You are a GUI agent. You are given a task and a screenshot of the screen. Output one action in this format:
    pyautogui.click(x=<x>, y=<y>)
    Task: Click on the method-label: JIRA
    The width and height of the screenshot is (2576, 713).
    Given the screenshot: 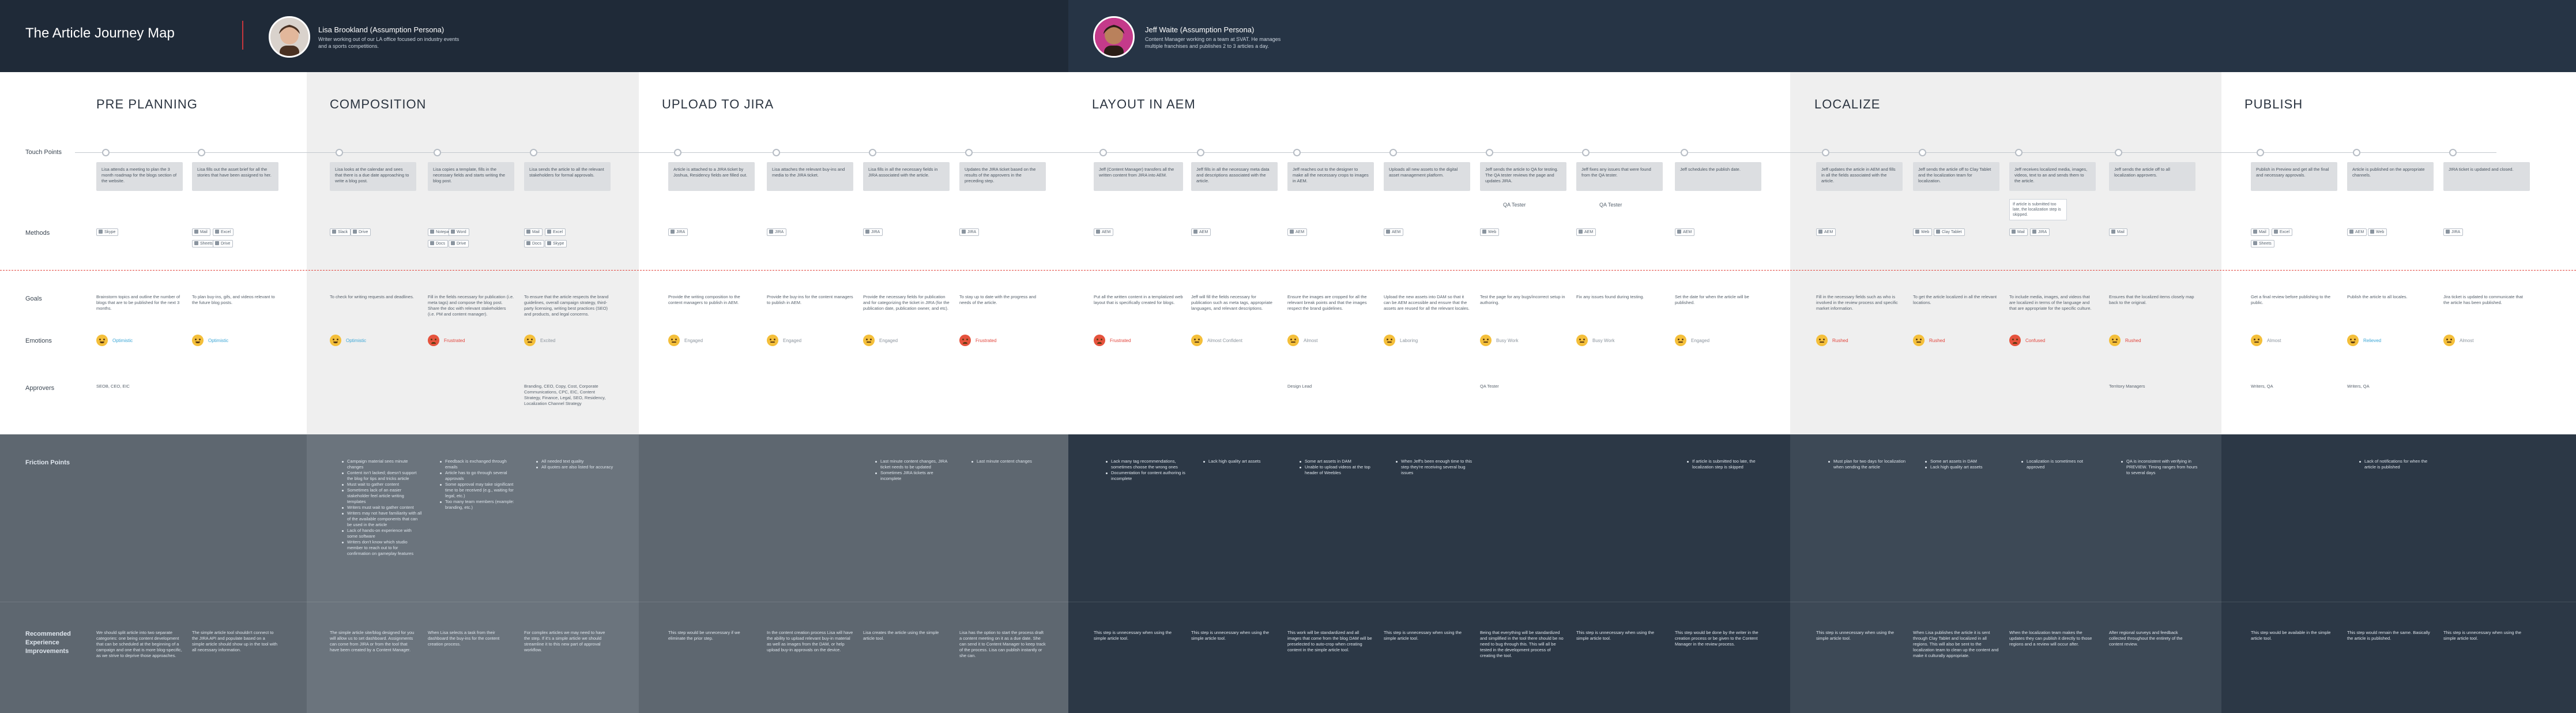 What is the action you would take?
    pyautogui.click(x=2042, y=232)
    